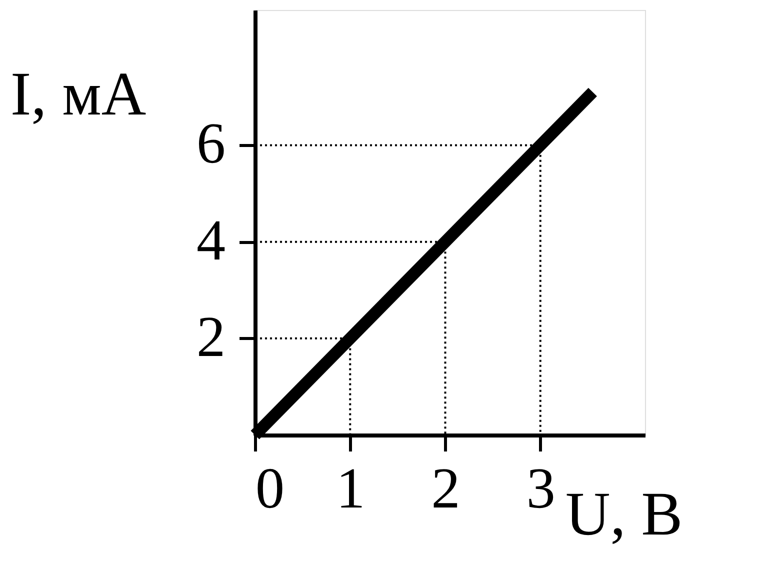 This screenshot has height=577, width=757. What do you see at coordinates (270, 488) in the screenshot?
I see `x-tick-label: 0` at bounding box center [270, 488].